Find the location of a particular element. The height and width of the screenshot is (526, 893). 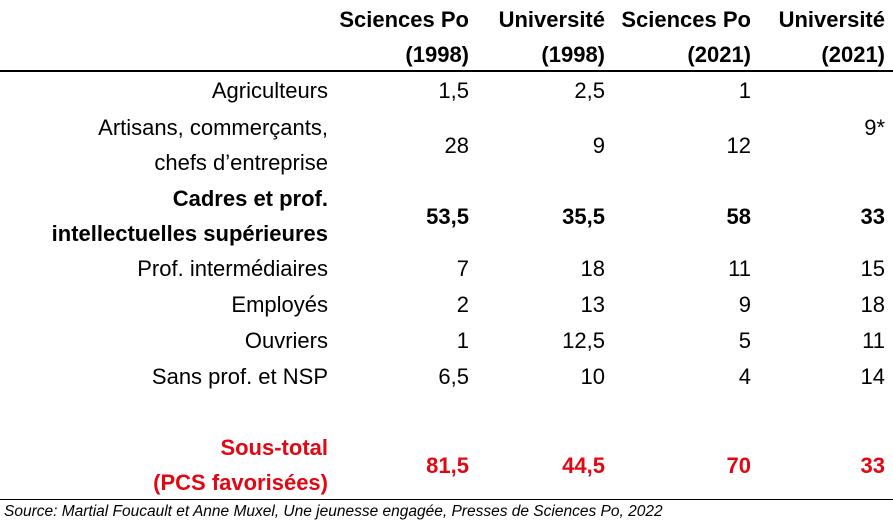

table-cell: 2 is located at coordinates (462, 304).